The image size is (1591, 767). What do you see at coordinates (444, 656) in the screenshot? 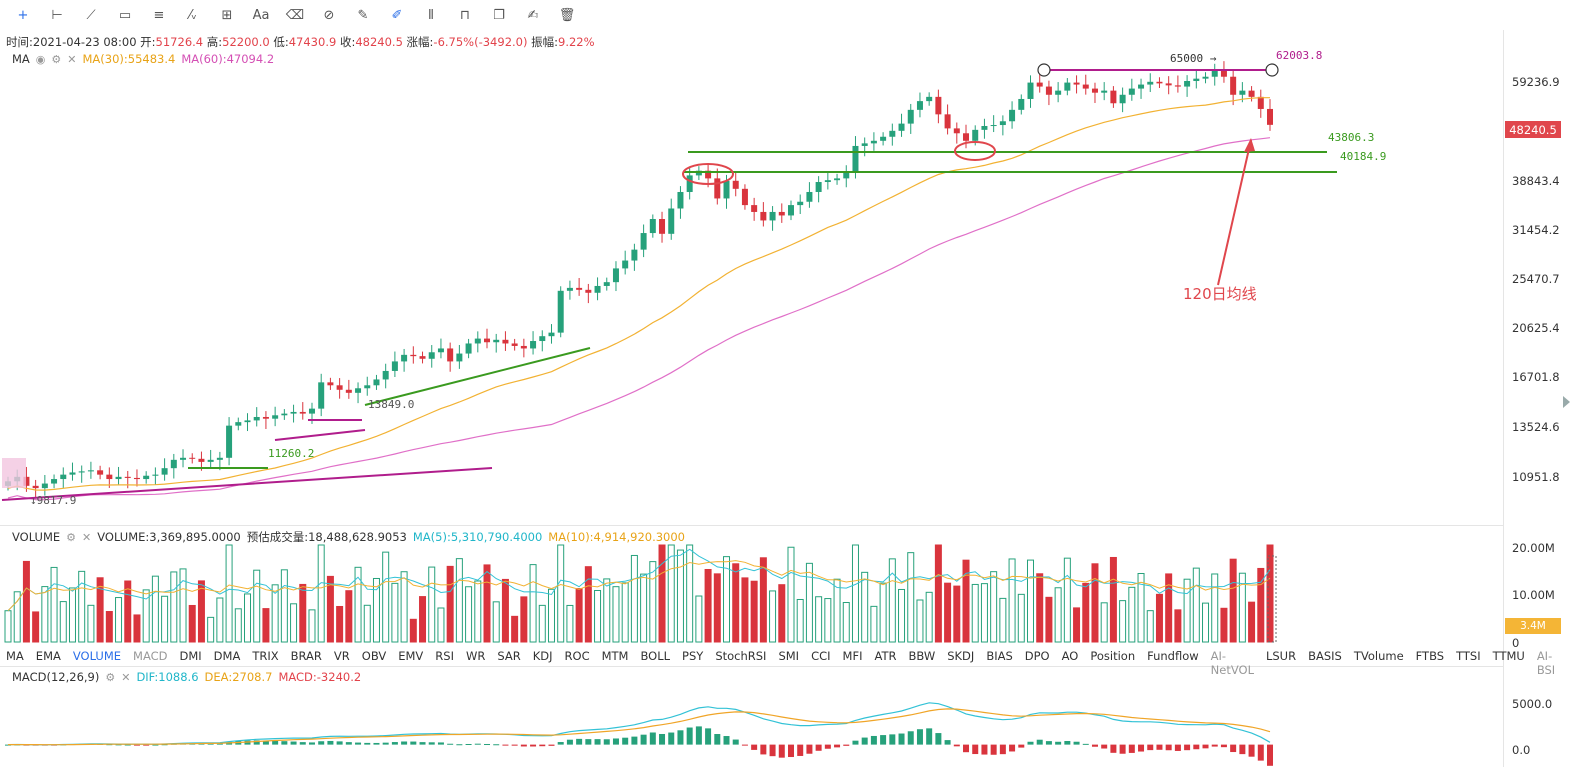
I see `indicator-tab-rsi: RSI` at bounding box center [444, 656].